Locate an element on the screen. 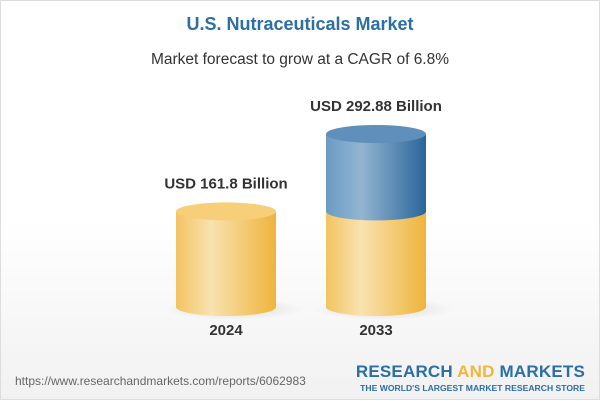 The height and width of the screenshot is (401, 600). bar-growth-segment is located at coordinates (376, 177).